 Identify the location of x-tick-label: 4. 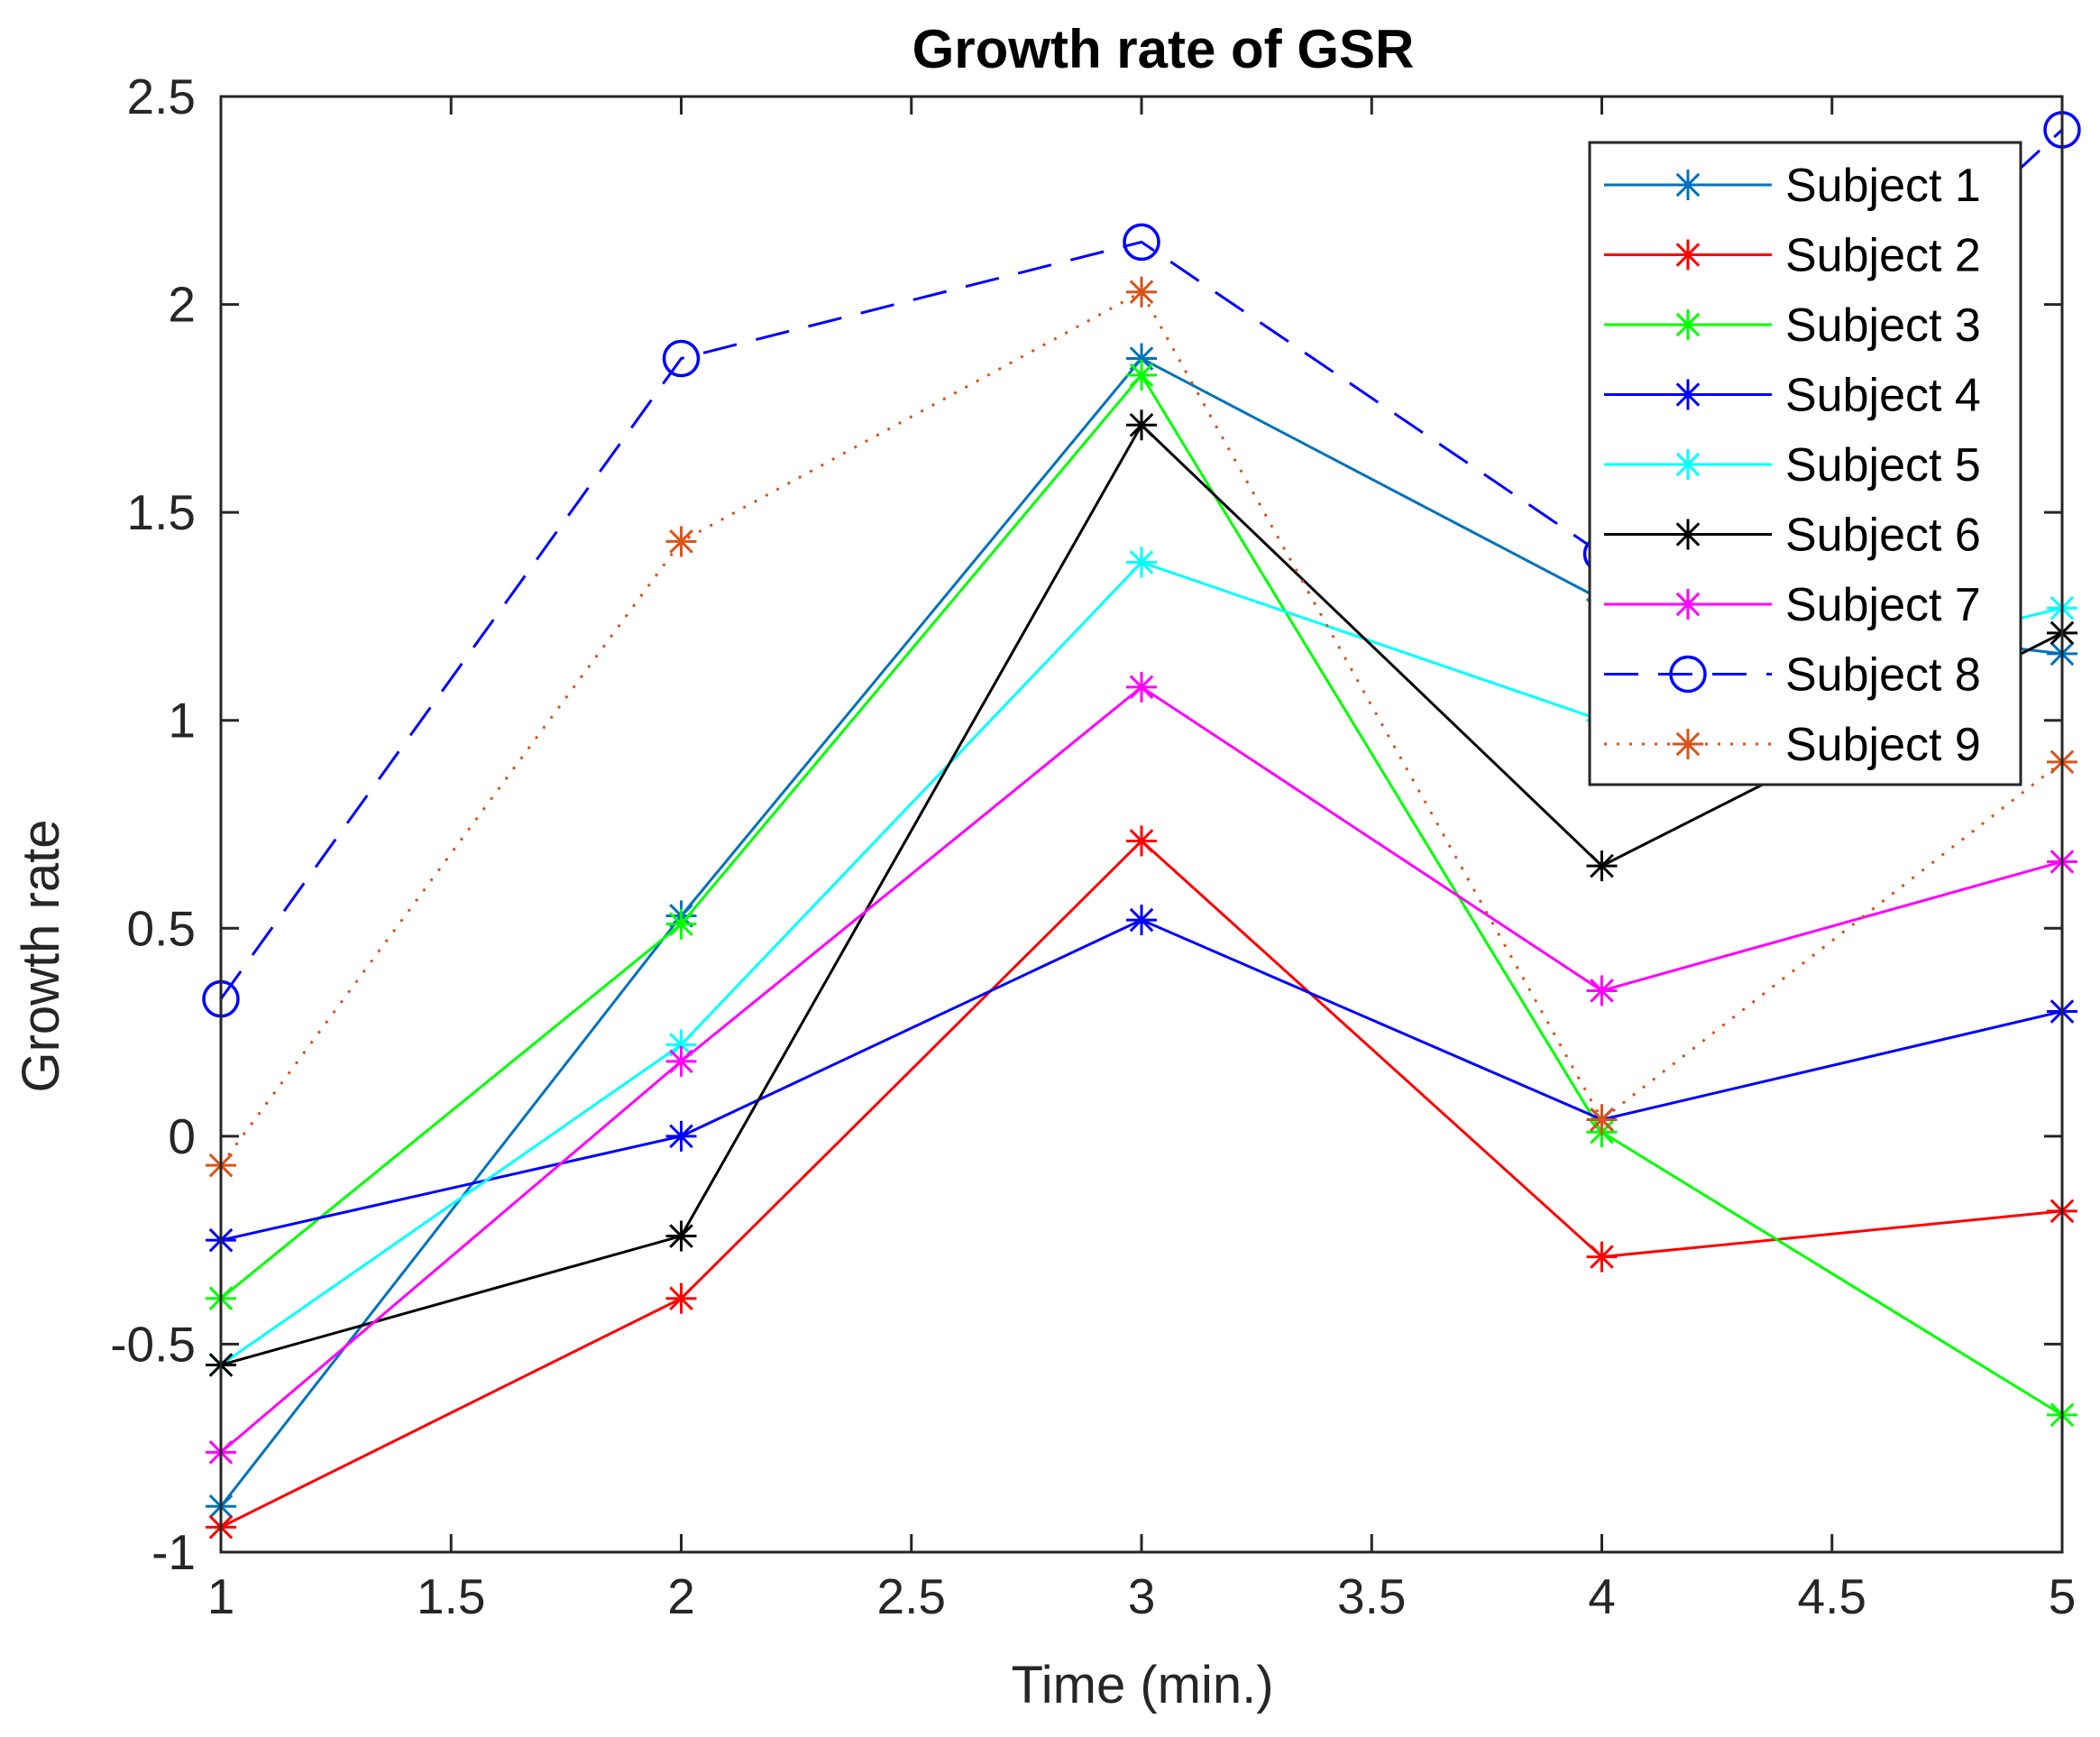
(1602, 1596).